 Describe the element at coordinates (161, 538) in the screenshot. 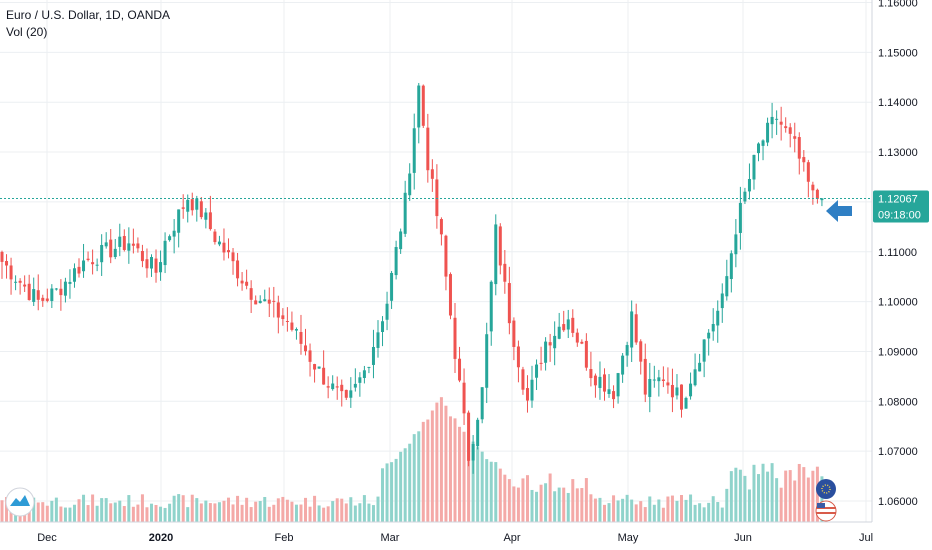

I see `x-tick-label: 2020` at that location.